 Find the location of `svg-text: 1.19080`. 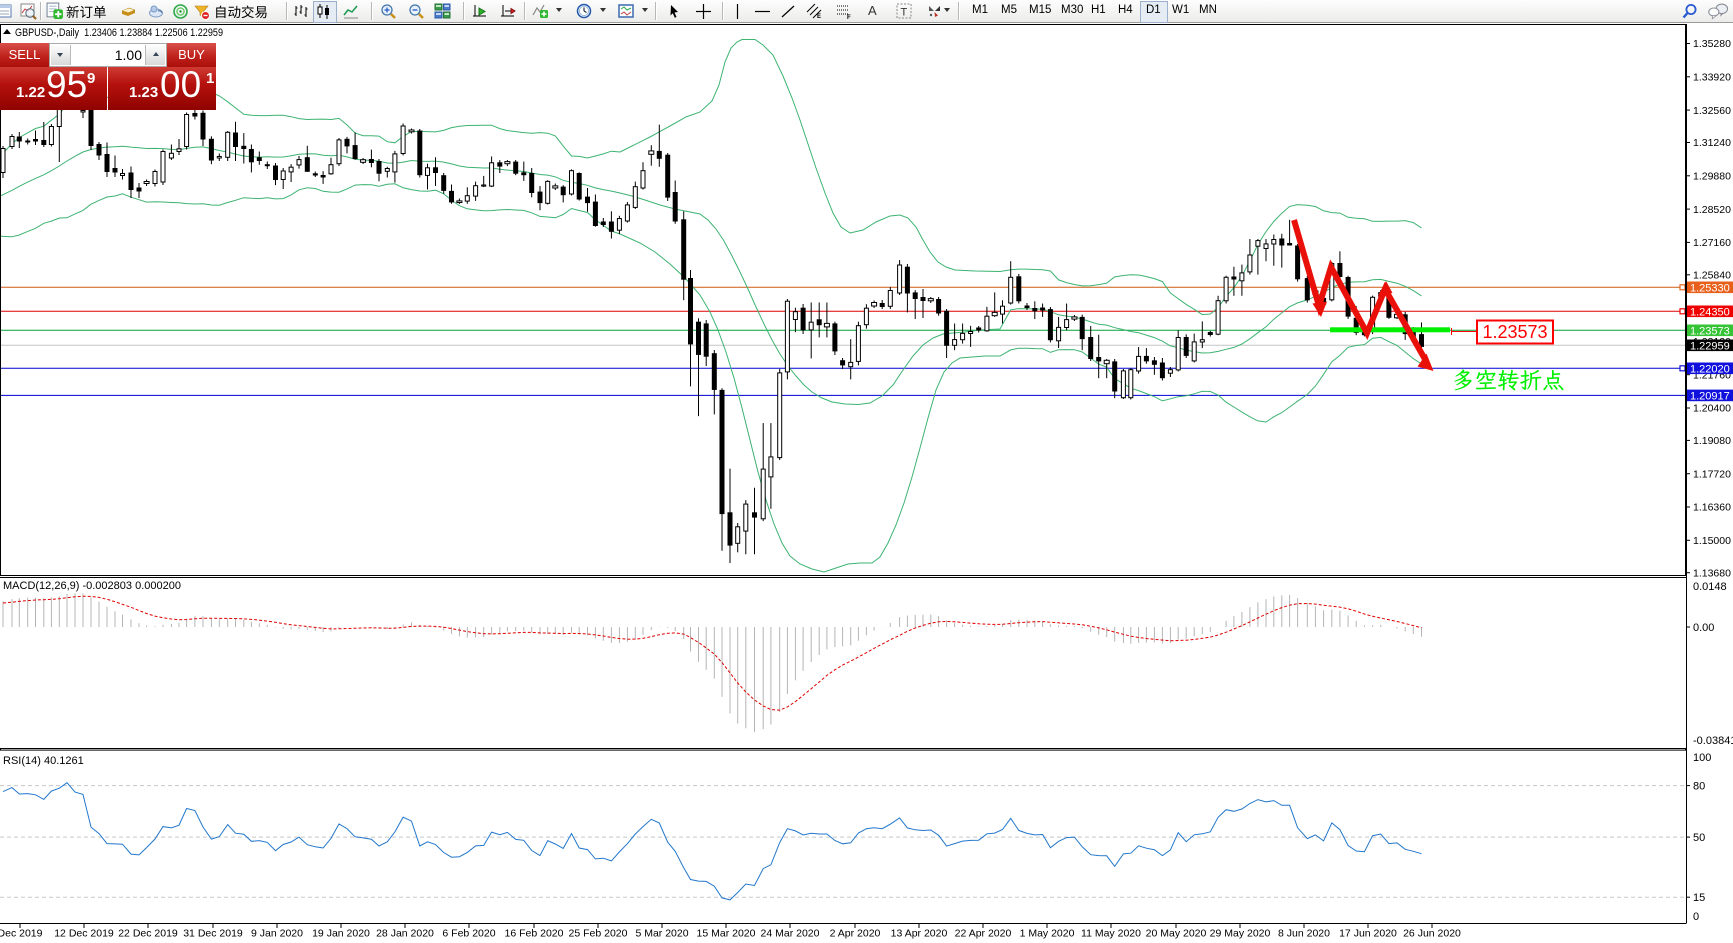

svg-text: 1.19080 is located at coordinates (1712, 441).